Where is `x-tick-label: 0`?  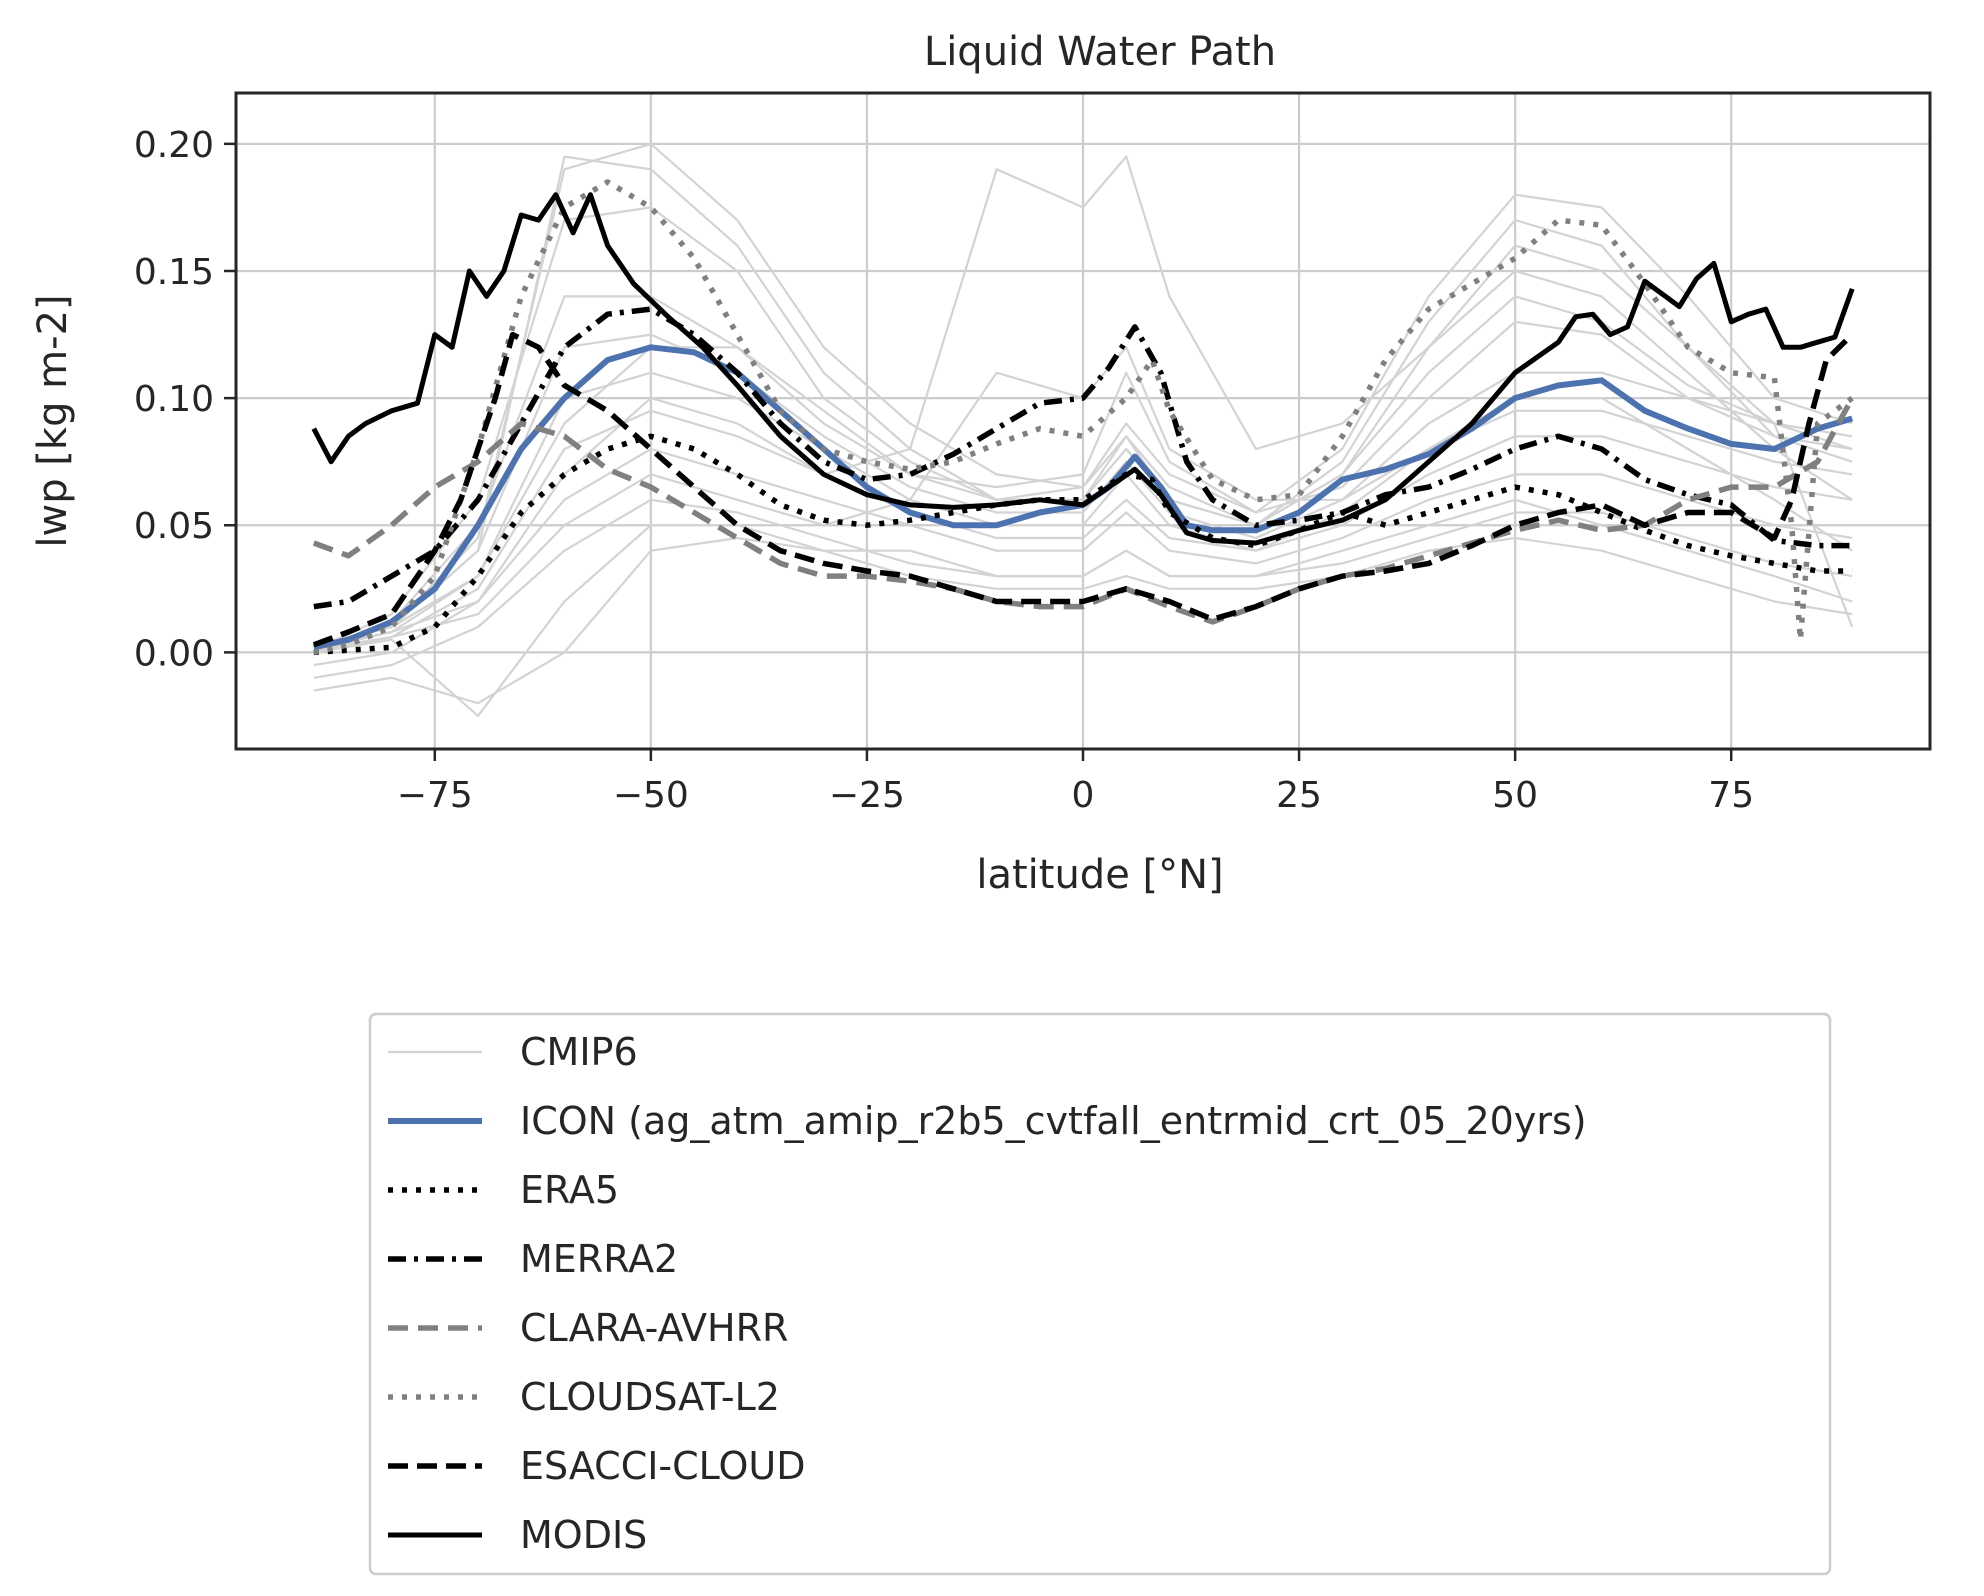
x-tick-label: 0 is located at coordinates (1083, 795).